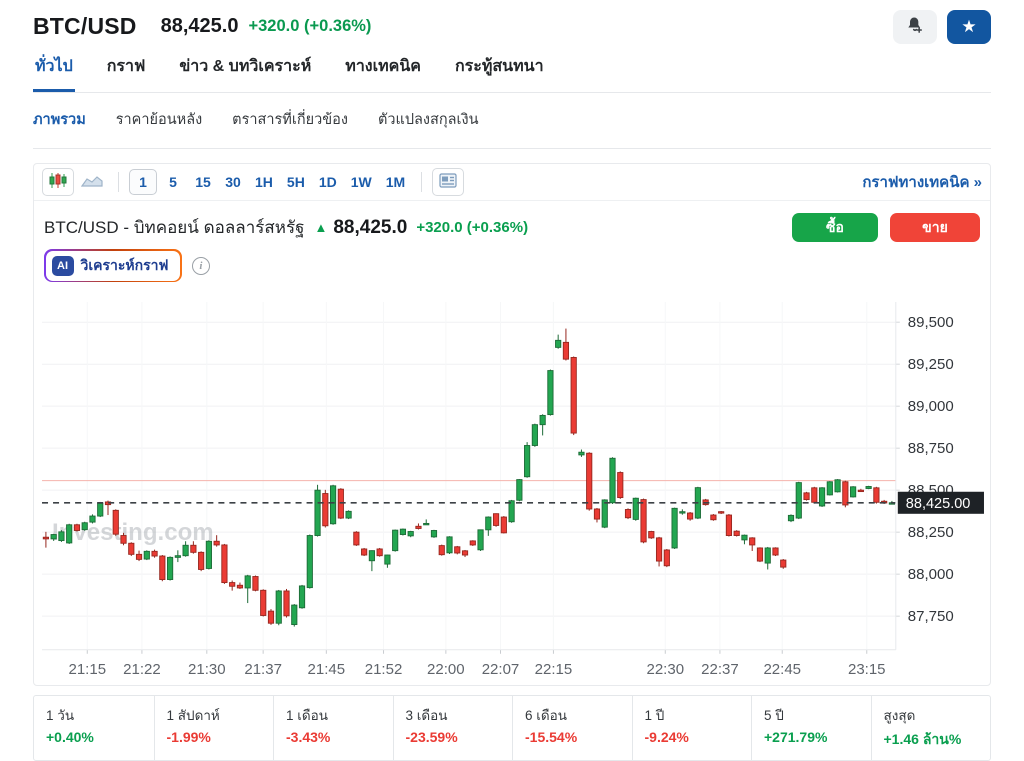  I want to click on up-arrow-icon: ▲, so click(321, 227).